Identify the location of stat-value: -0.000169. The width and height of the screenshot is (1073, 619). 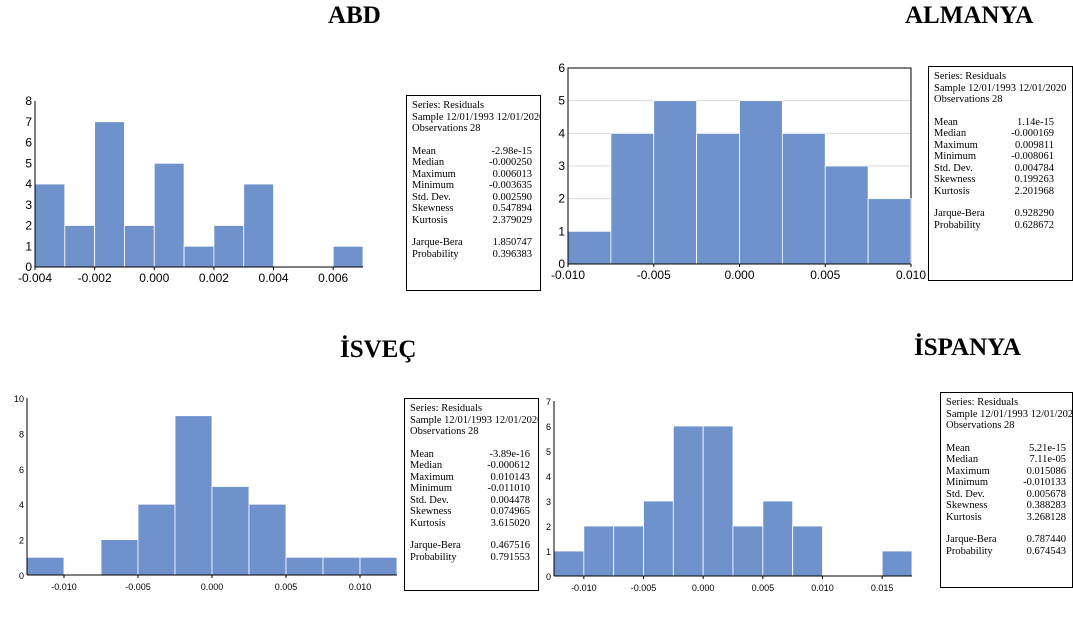
(1032, 133).